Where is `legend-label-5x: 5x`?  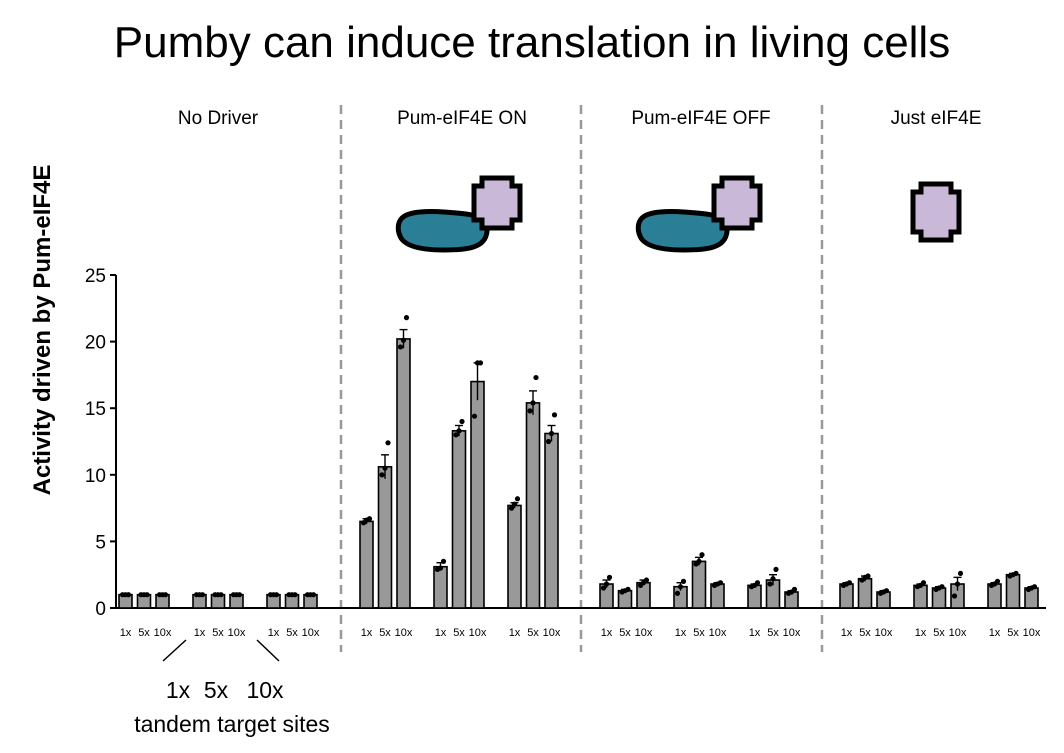
legend-label-5x: 5x is located at coordinates (216, 690).